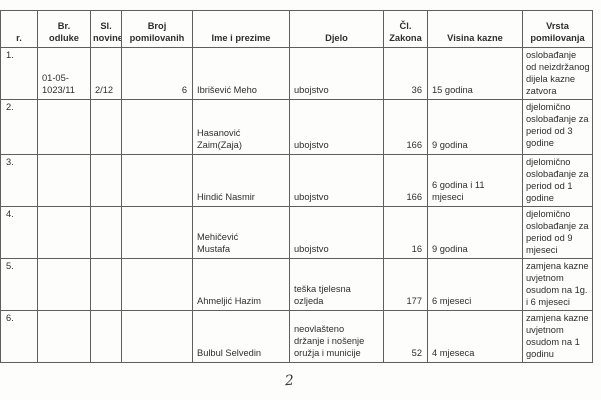  What do you see at coordinates (336, 284) in the screenshot?
I see `cell-djelo: teška tjelesna ozljeda` at bounding box center [336, 284].